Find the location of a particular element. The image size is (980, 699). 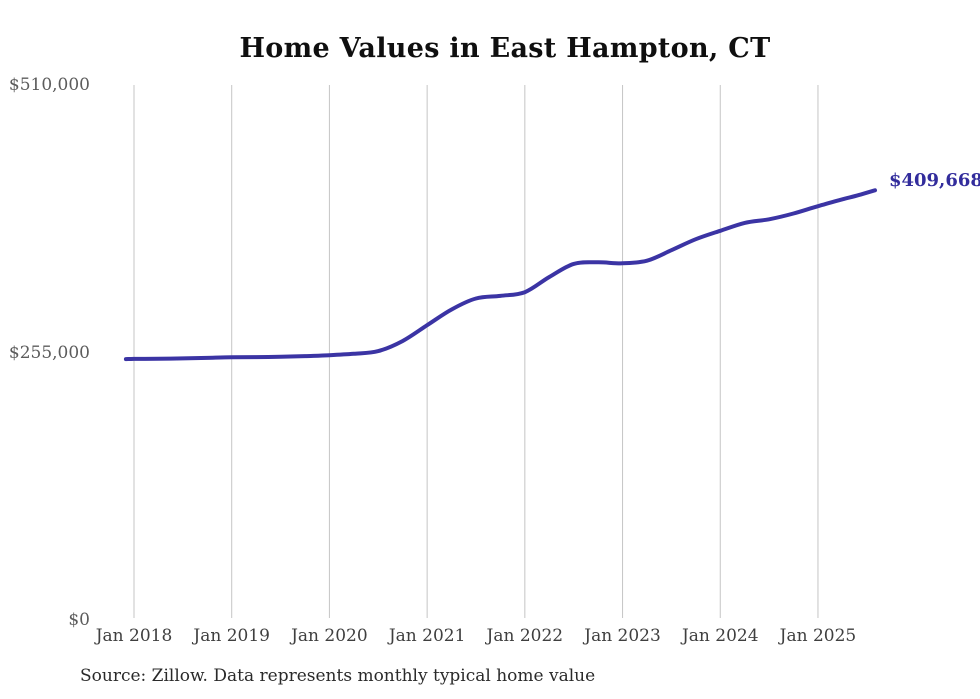

y-tick-label: $255,000 is located at coordinates (49, 352).